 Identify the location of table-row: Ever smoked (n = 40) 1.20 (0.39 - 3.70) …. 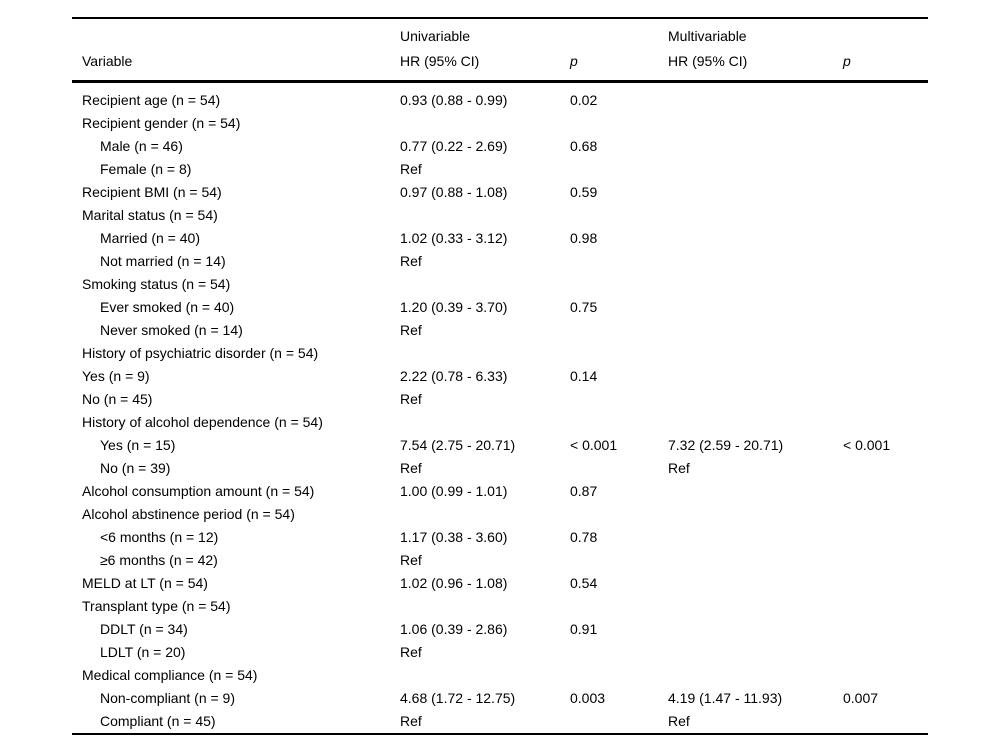
(500, 307).